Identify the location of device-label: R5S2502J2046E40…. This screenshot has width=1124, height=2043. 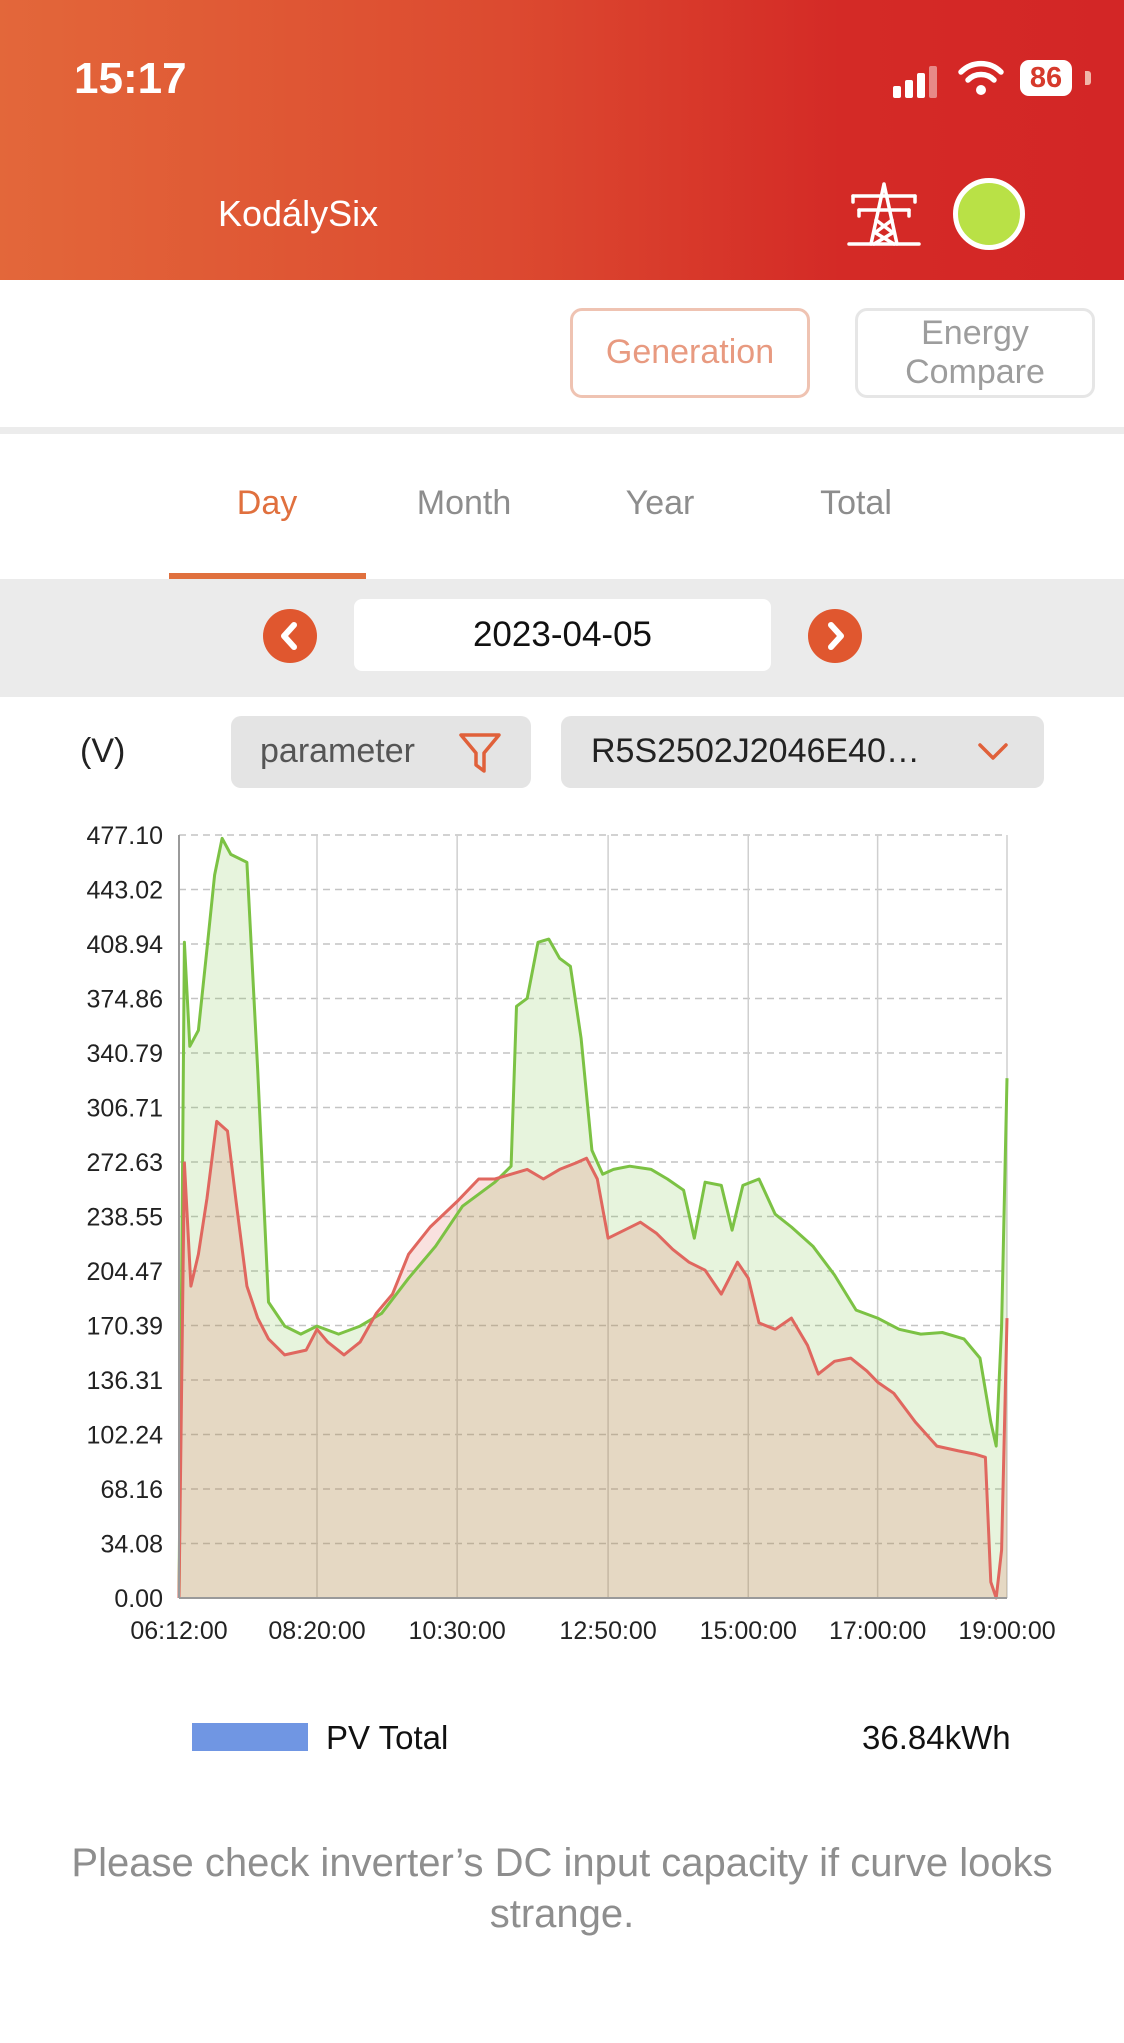
(755, 751).